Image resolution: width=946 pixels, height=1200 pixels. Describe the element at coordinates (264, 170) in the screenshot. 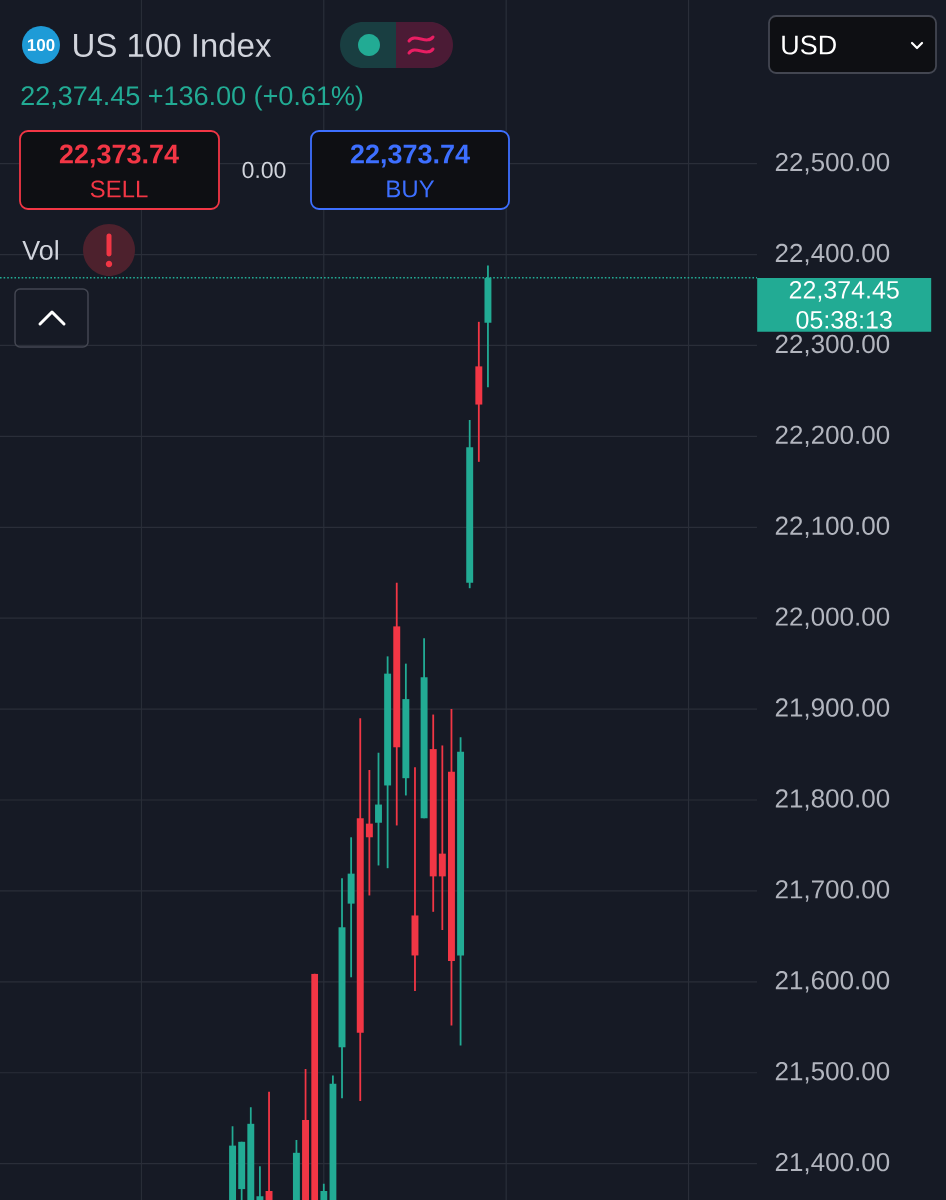

I see `annotation: 0.00` at that location.